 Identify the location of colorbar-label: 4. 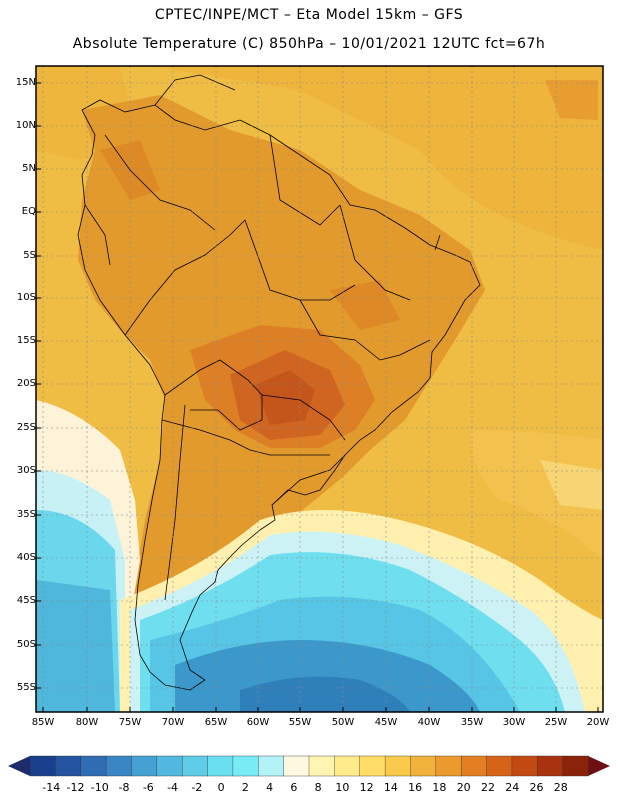
(270, 787).